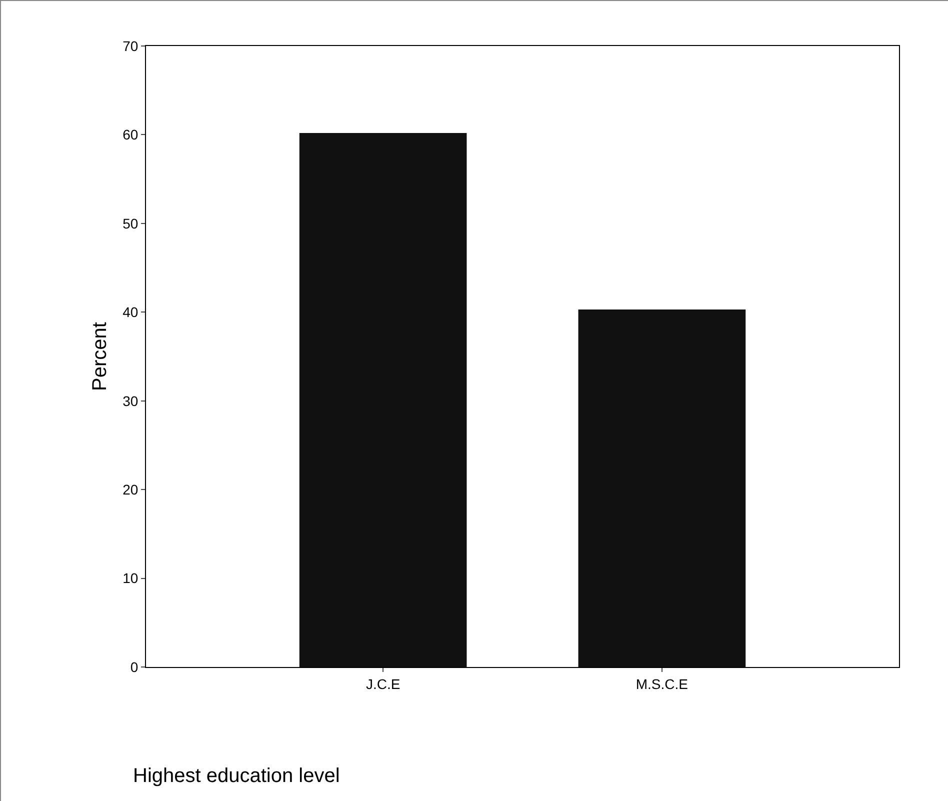  I want to click on y-tick-label: 30, so click(130, 400).